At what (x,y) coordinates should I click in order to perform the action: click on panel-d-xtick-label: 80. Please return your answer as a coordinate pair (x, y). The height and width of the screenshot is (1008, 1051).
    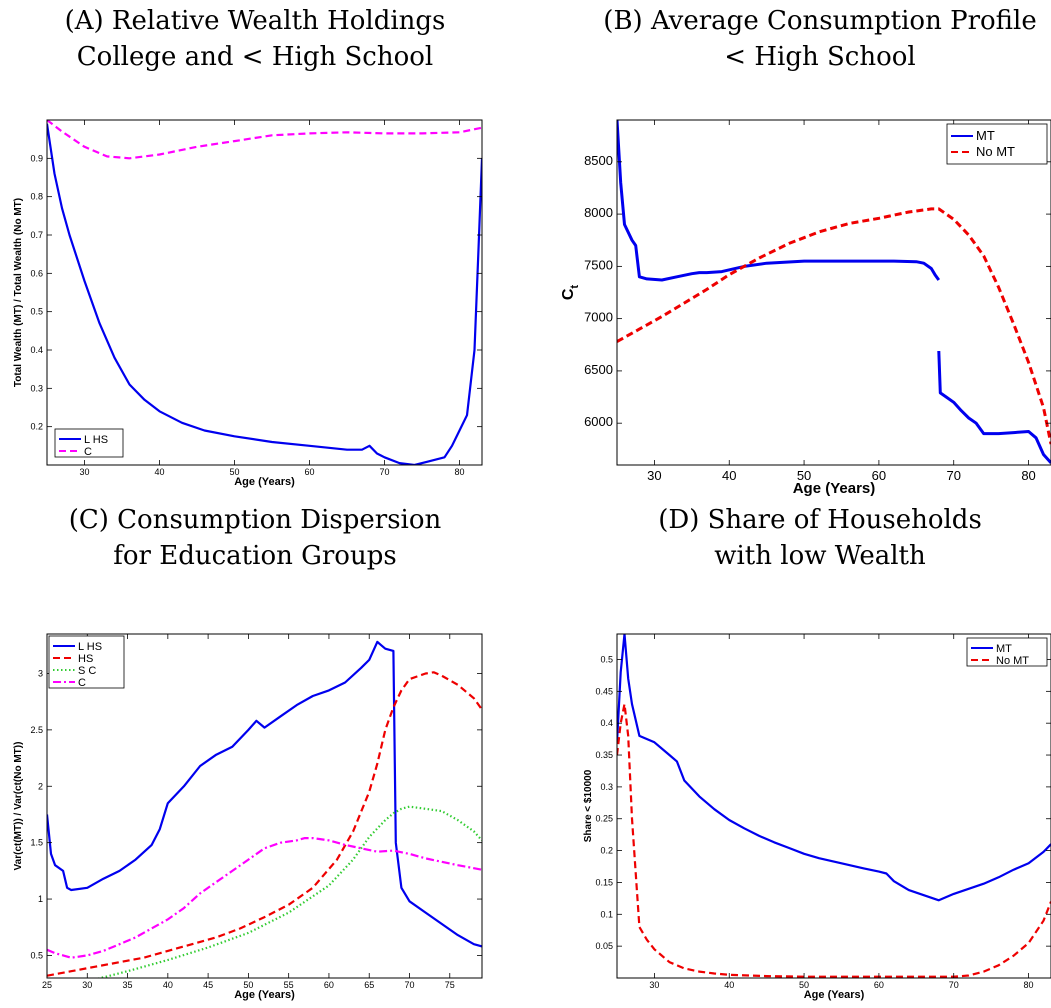
    Looking at the image, I should click on (1029, 985).